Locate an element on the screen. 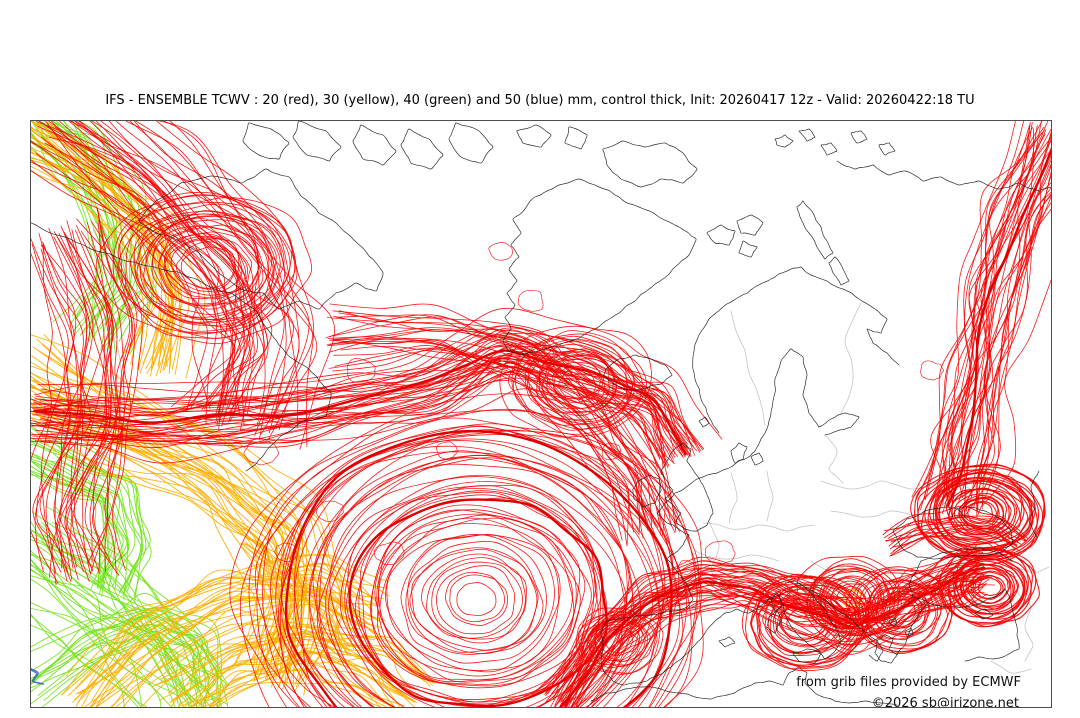  credit-source: from grib files provided by ECMWF is located at coordinates (908, 682).